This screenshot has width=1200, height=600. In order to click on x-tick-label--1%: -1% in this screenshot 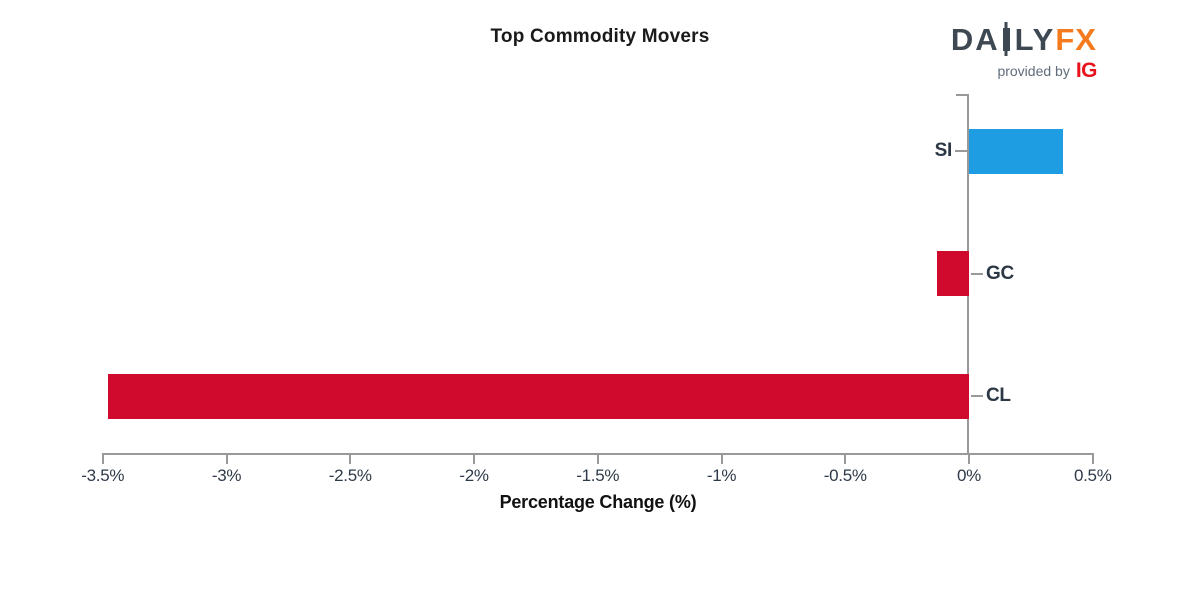, I will do `click(721, 475)`.